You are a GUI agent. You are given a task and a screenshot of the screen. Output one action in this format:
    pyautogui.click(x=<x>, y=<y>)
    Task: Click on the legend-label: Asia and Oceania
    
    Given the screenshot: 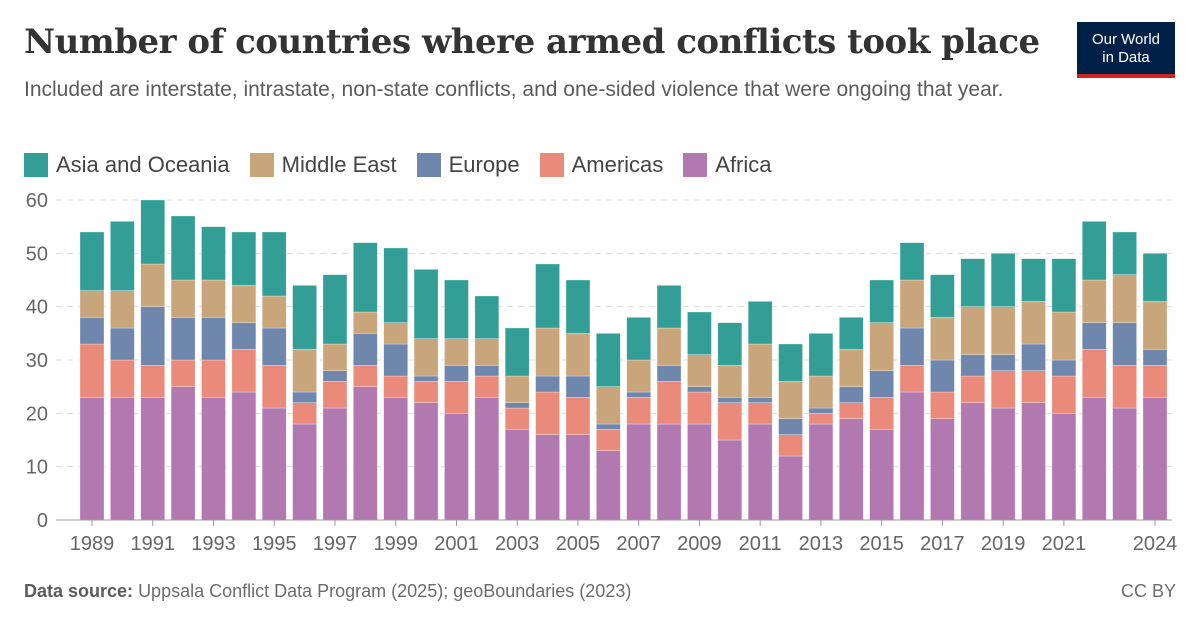 What is the action you would take?
    pyautogui.click(x=143, y=164)
    